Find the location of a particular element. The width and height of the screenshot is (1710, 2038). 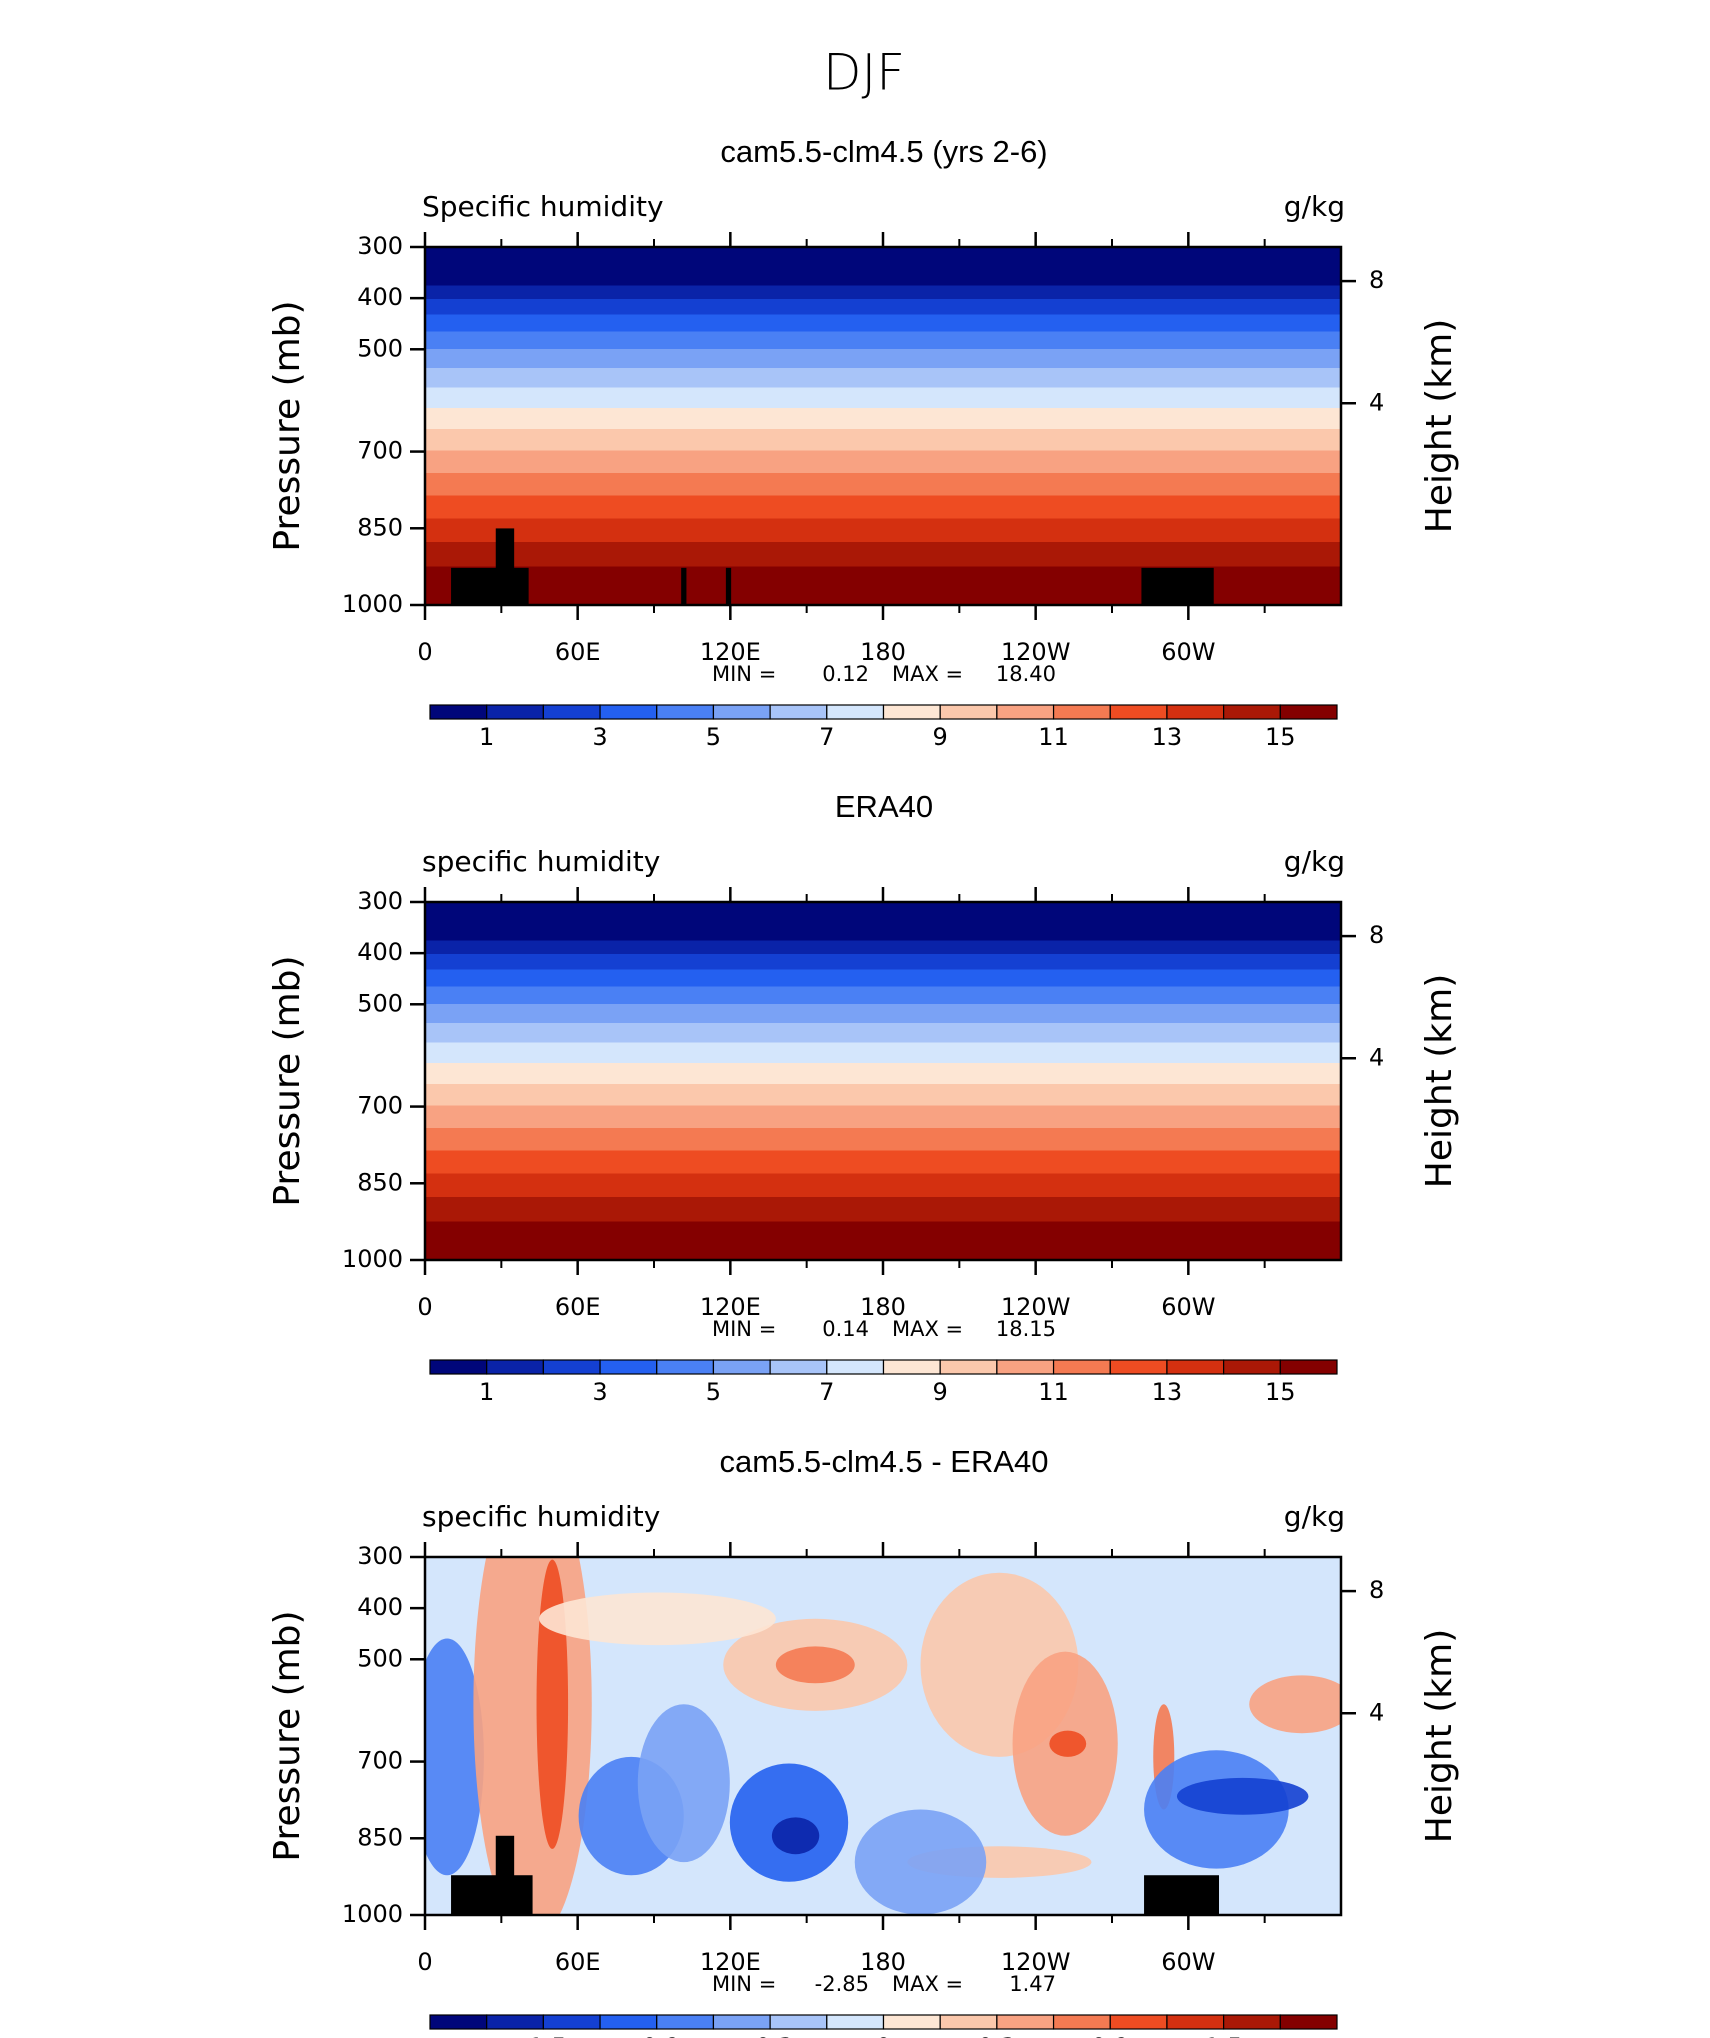

y-tick-label: 500 is located at coordinates (380, 1003).